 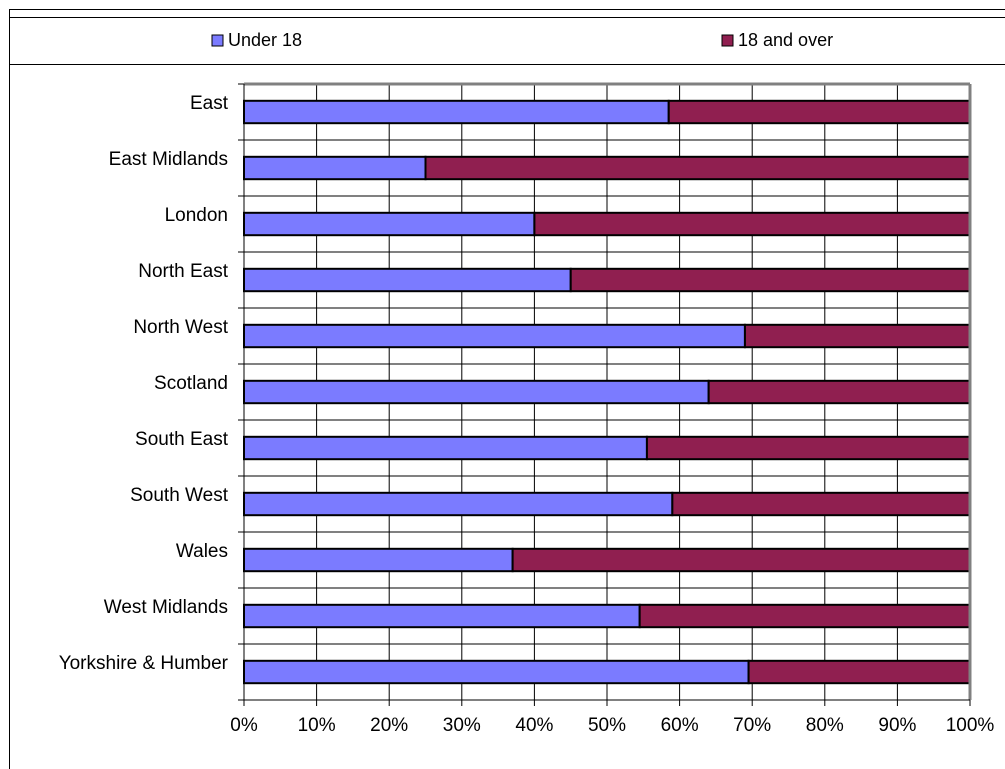 What do you see at coordinates (727, 40) in the screenshot?
I see `legend-swatch-18-and-over` at bounding box center [727, 40].